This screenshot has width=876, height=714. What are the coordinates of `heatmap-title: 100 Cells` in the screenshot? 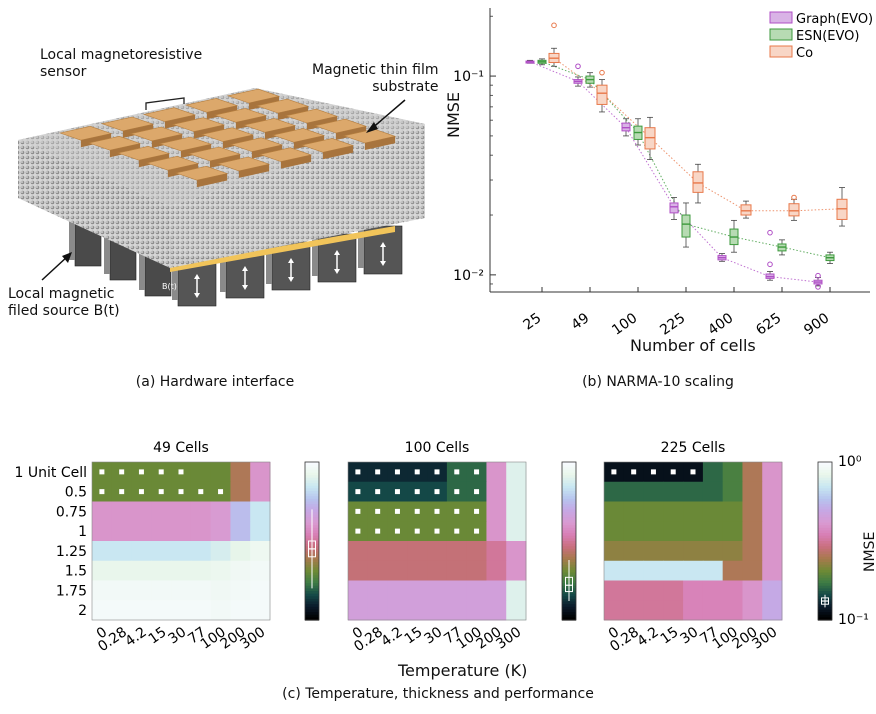 It's located at (437, 448).